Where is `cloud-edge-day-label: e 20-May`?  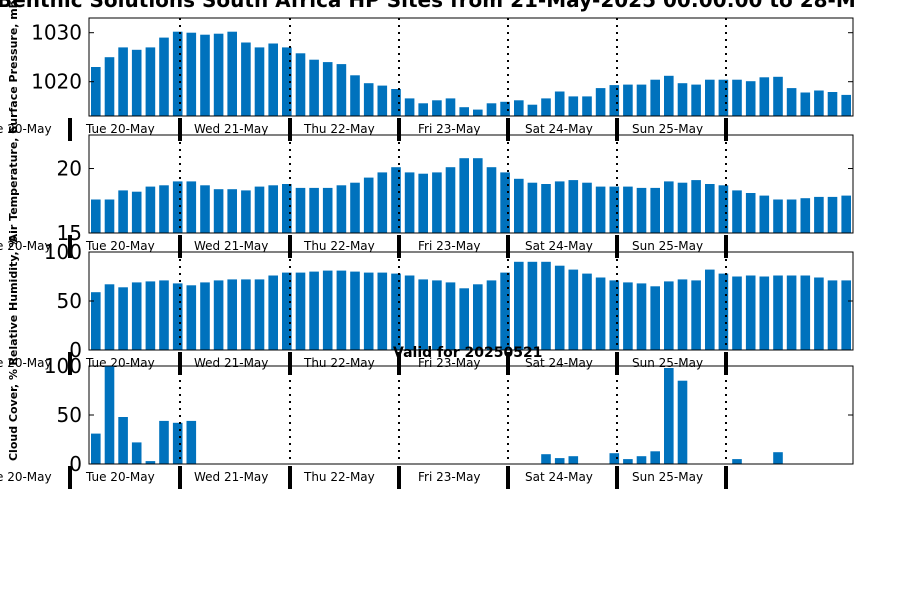 cloud-edge-day-label: e 20-May is located at coordinates (26, 477).